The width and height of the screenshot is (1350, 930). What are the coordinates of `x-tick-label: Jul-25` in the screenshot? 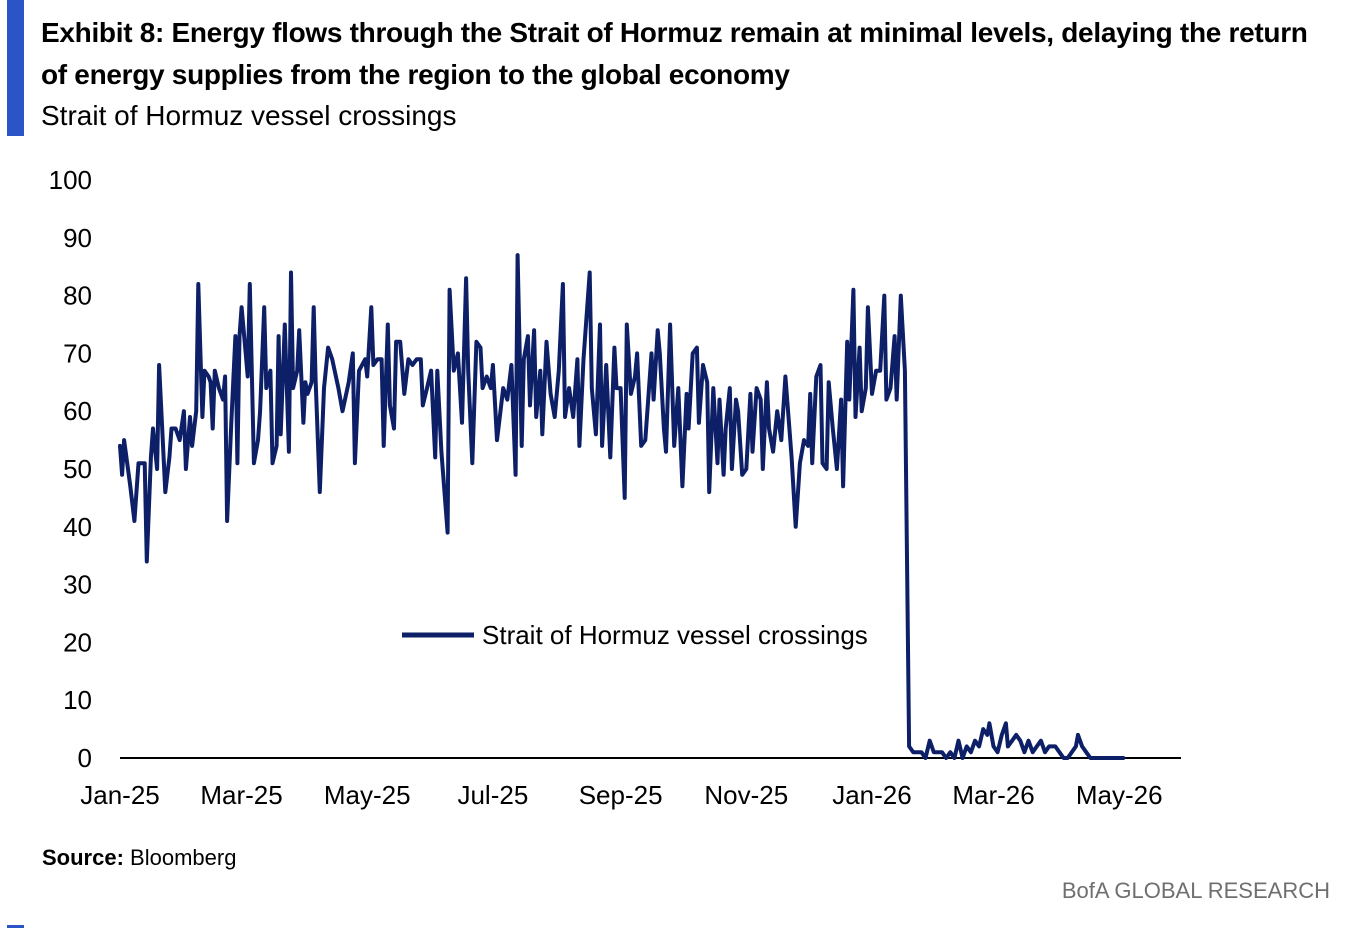 It's located at (492, 795).